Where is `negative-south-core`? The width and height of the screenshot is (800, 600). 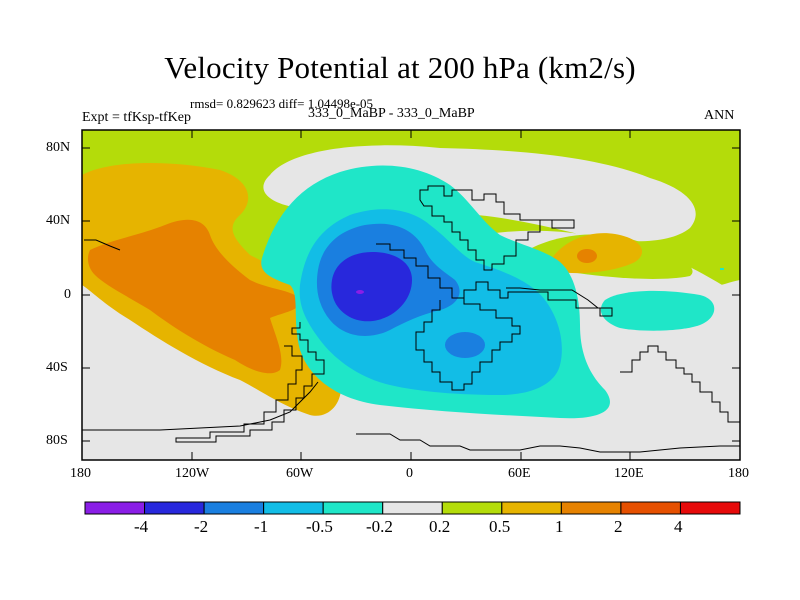
negative-south-core is located at coordinates (465, 345).